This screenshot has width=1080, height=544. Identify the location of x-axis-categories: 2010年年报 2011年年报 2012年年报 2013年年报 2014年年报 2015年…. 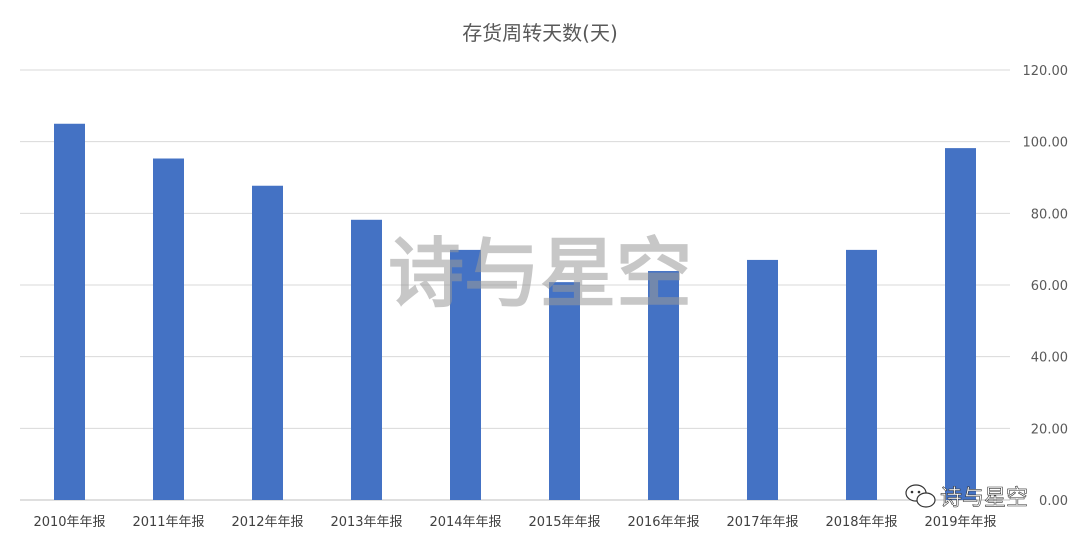
(514, 522).